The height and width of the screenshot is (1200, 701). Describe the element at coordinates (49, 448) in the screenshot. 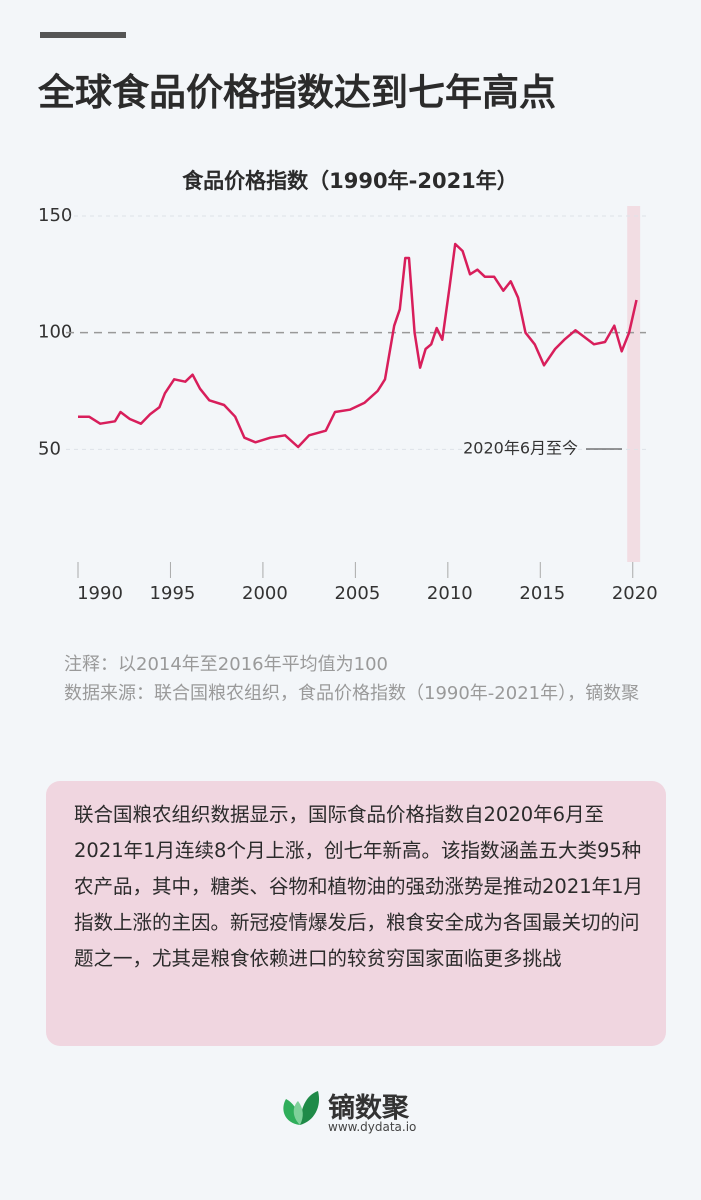

I see `y-tick-label: 50` at that location.